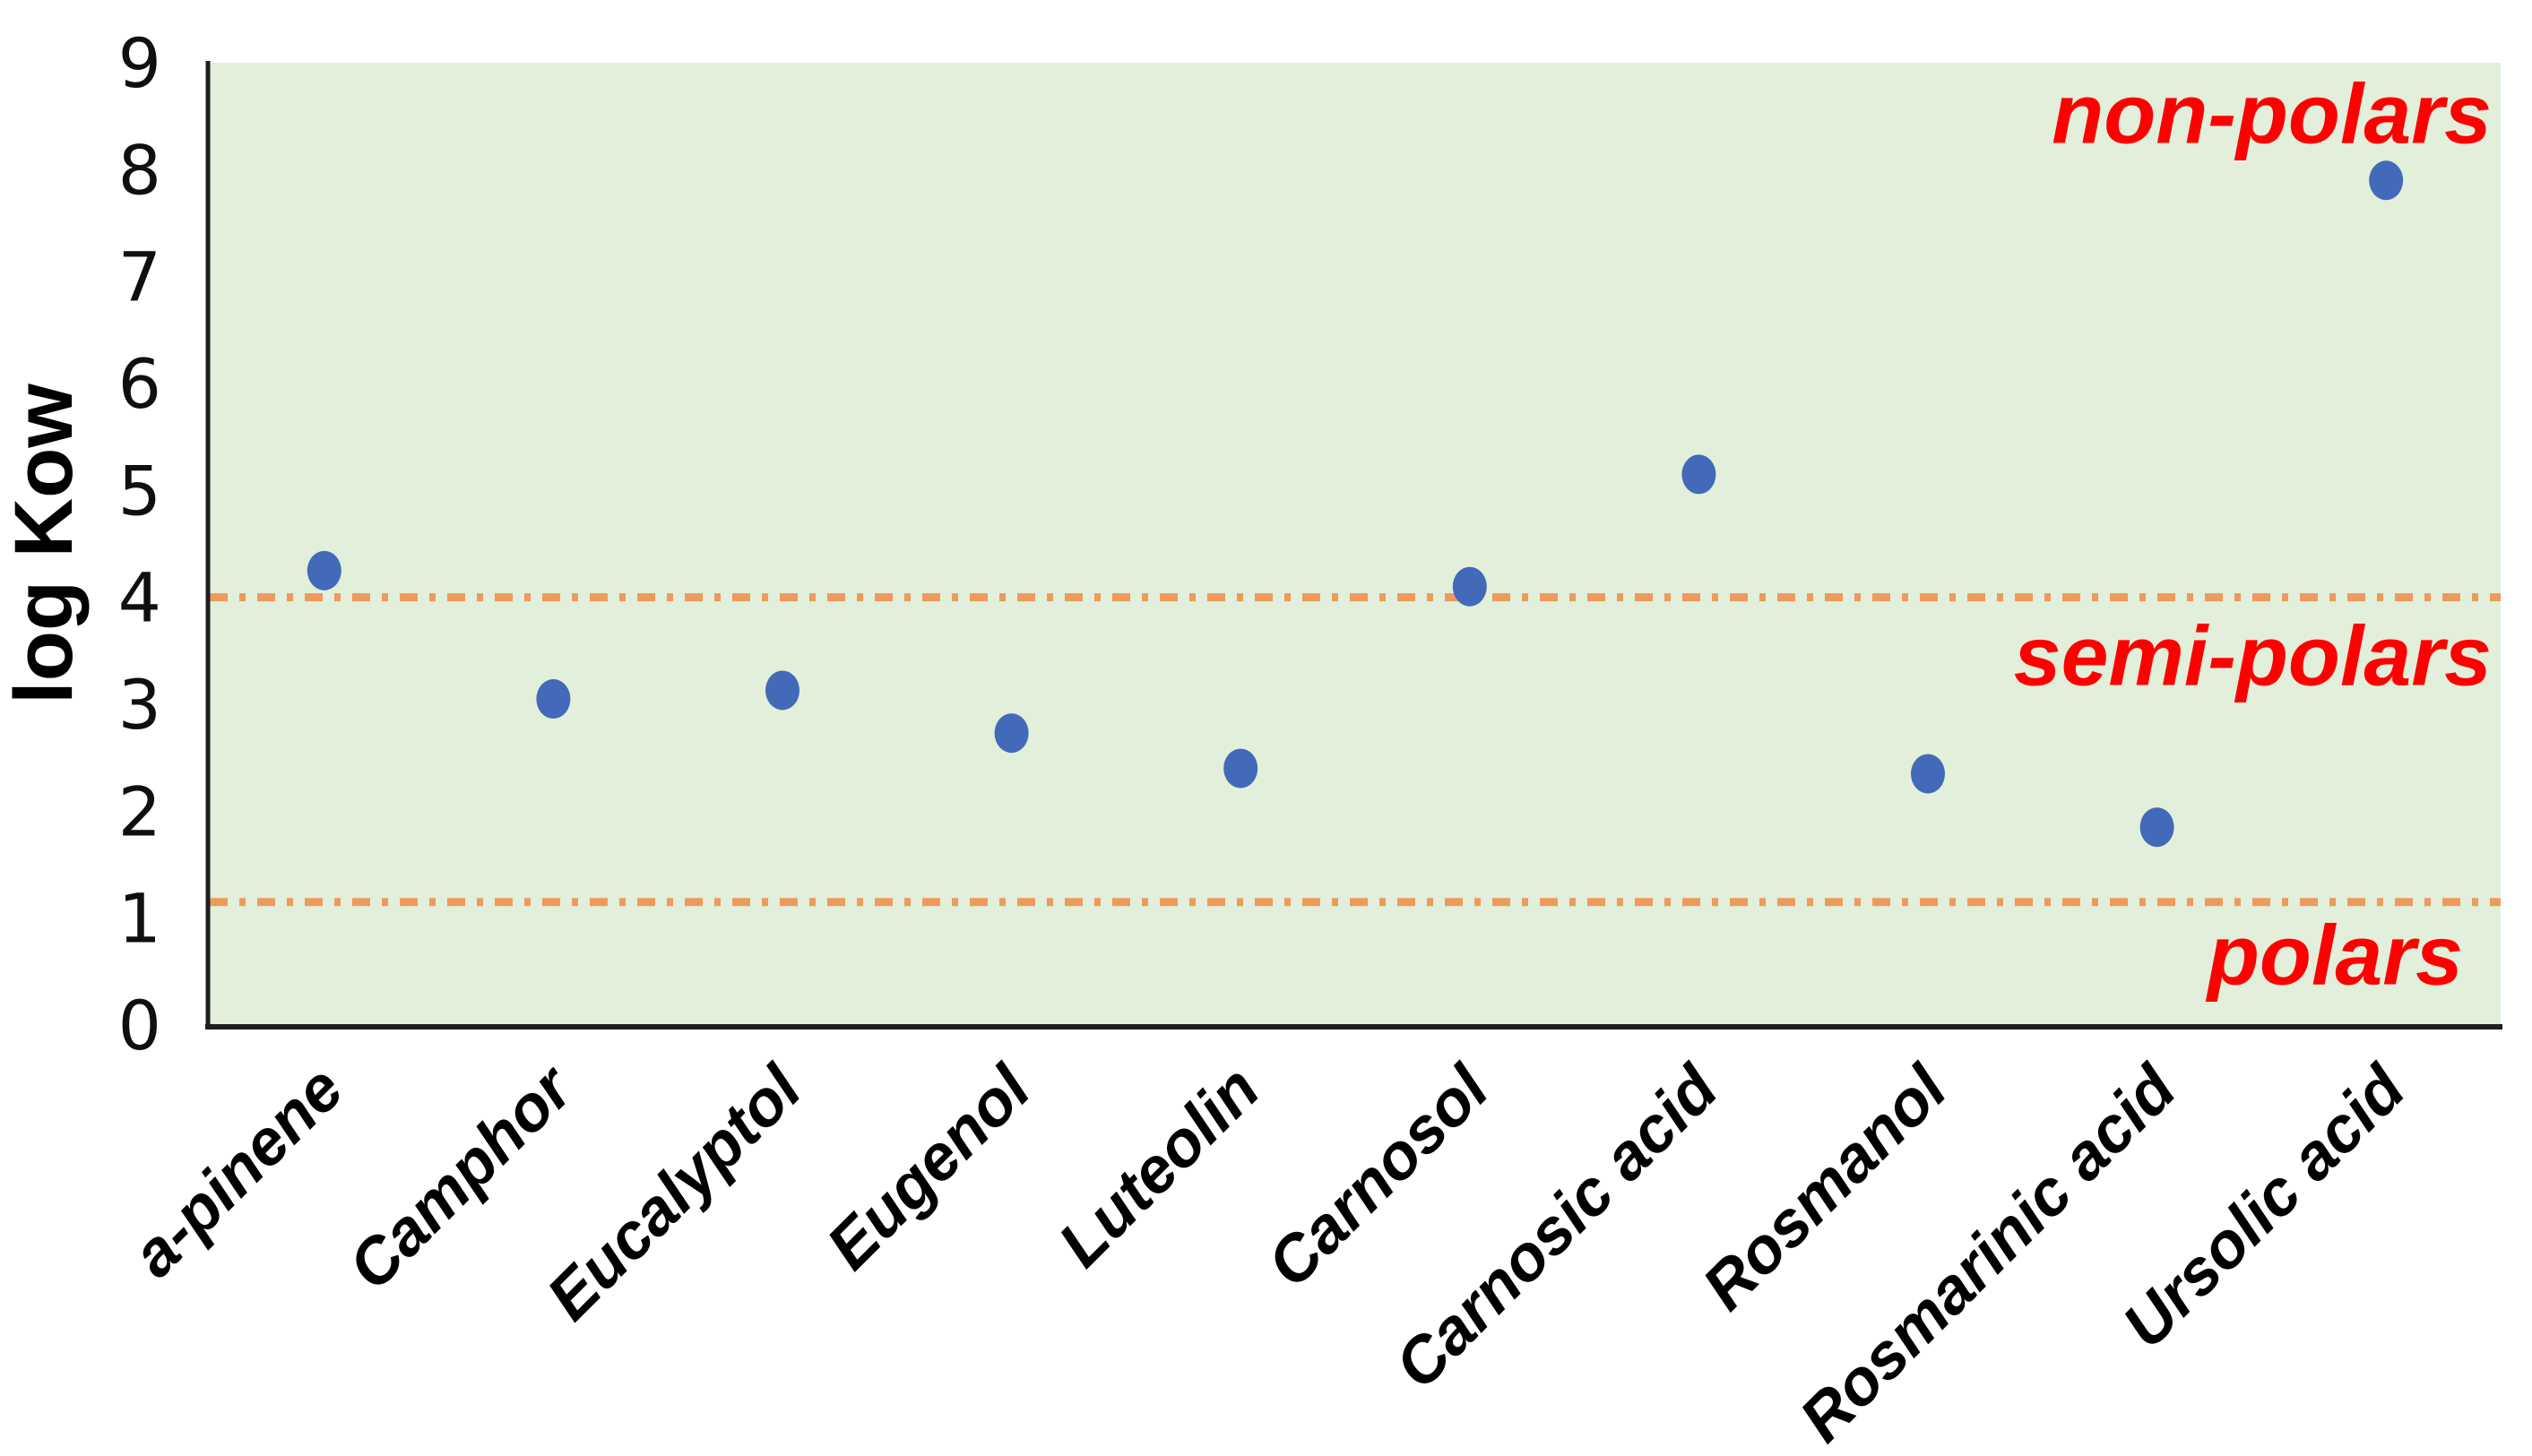  What do you see at coordinates (1988, 1253) in the screenshot?
I see `x-category-label: Rosmarinic acid` at bounding box center [1988, 1253].